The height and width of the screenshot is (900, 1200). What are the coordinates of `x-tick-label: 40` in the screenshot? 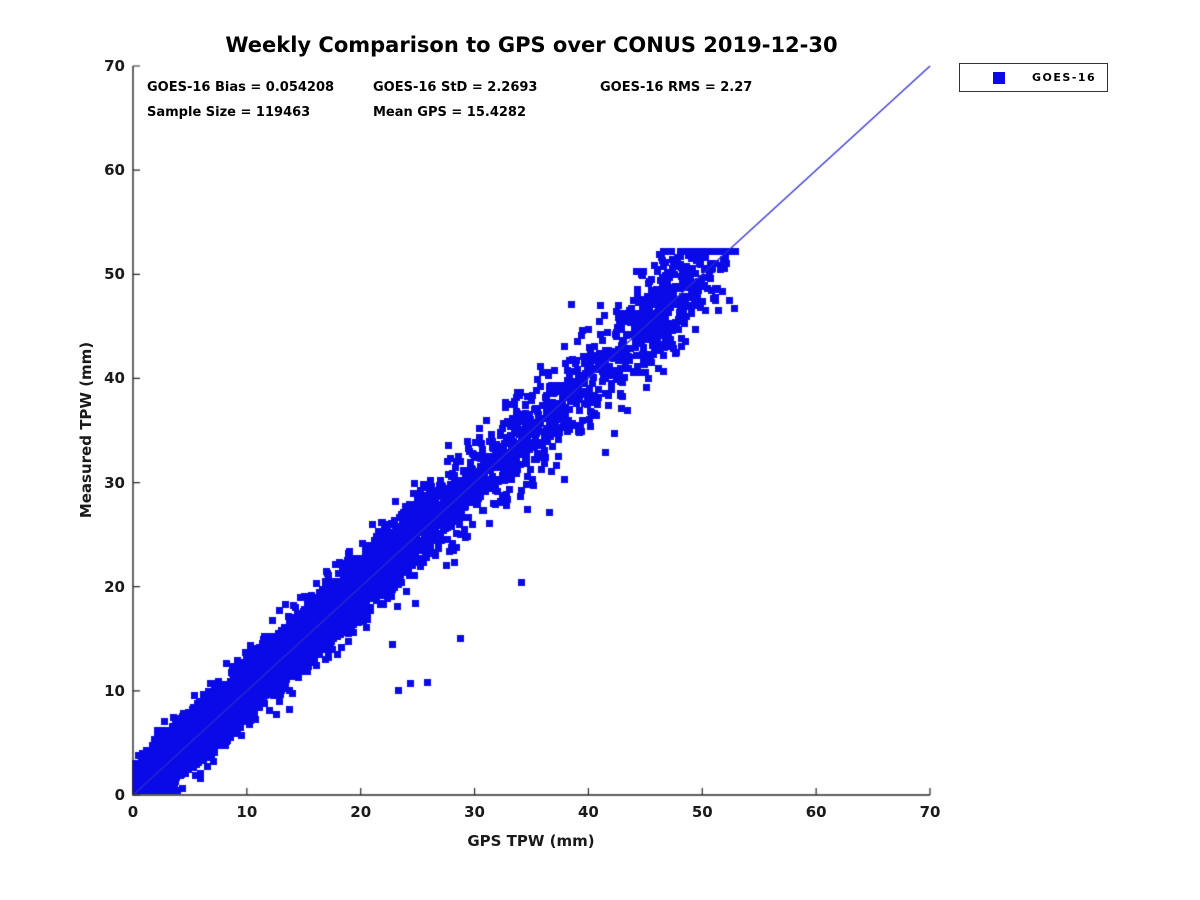 It's located at (588, 812).